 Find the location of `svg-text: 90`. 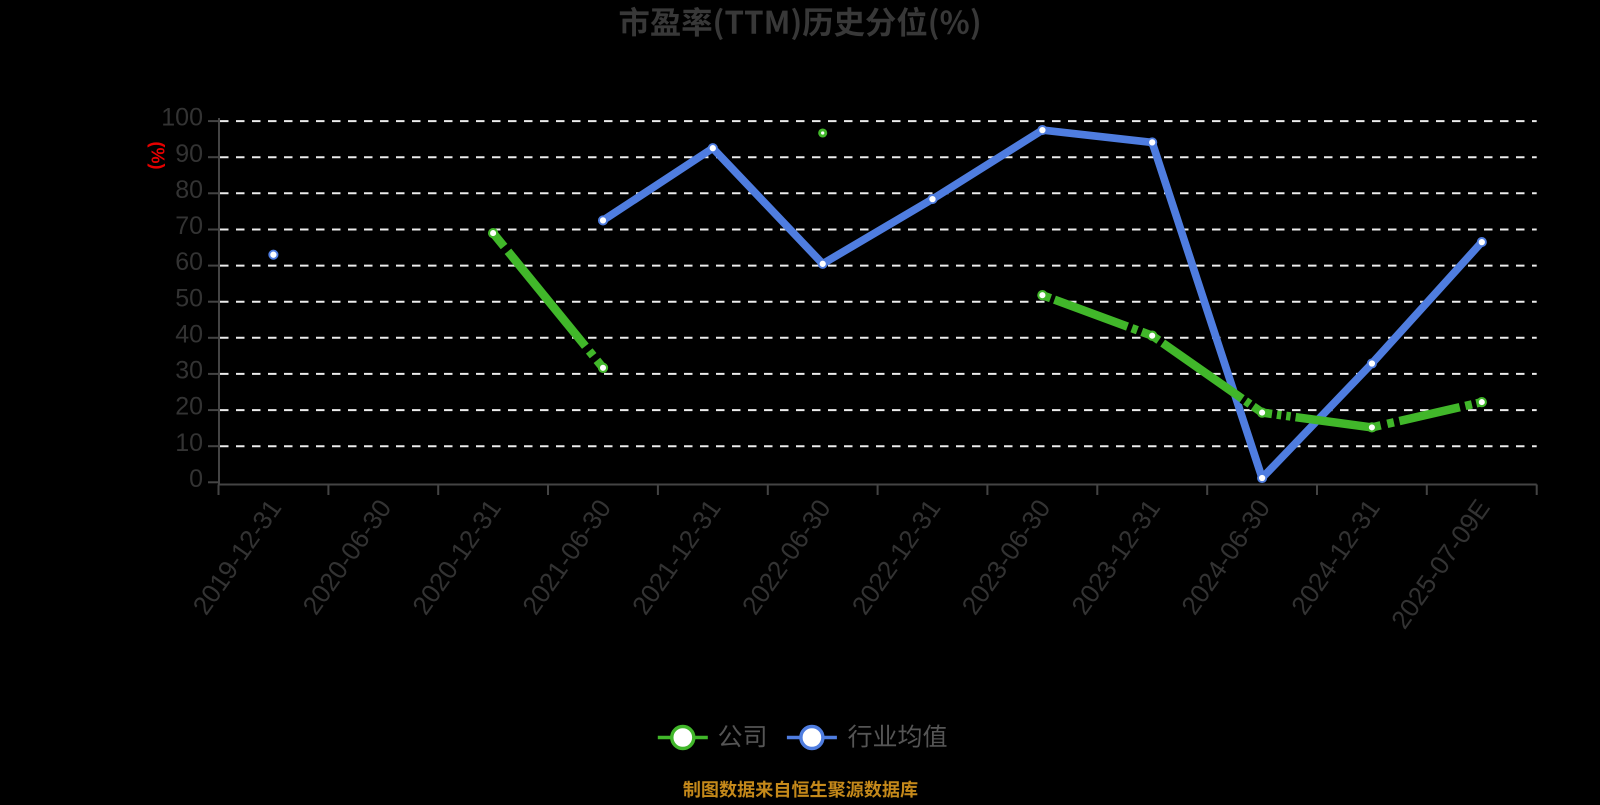

svg-text: 90 is located at coordinates (189, 154).